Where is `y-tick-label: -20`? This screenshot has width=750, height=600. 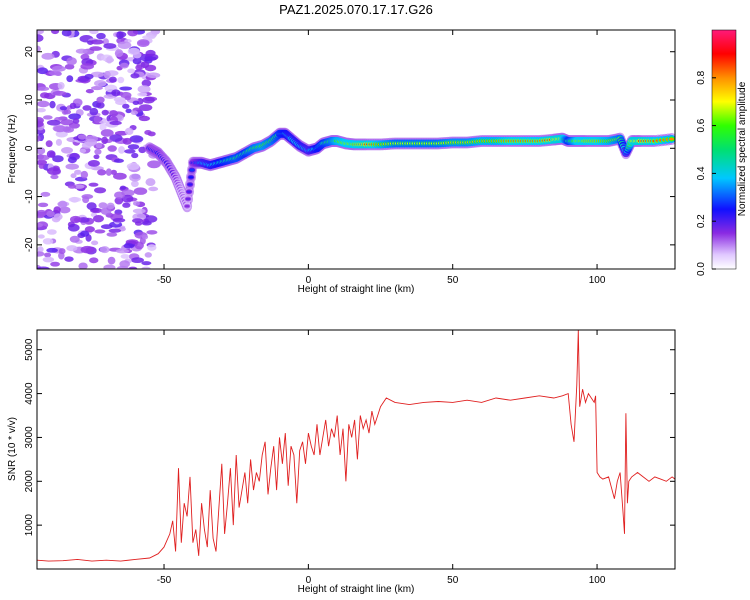
y-tick-label: -20 is located at coordinates (29, 244).